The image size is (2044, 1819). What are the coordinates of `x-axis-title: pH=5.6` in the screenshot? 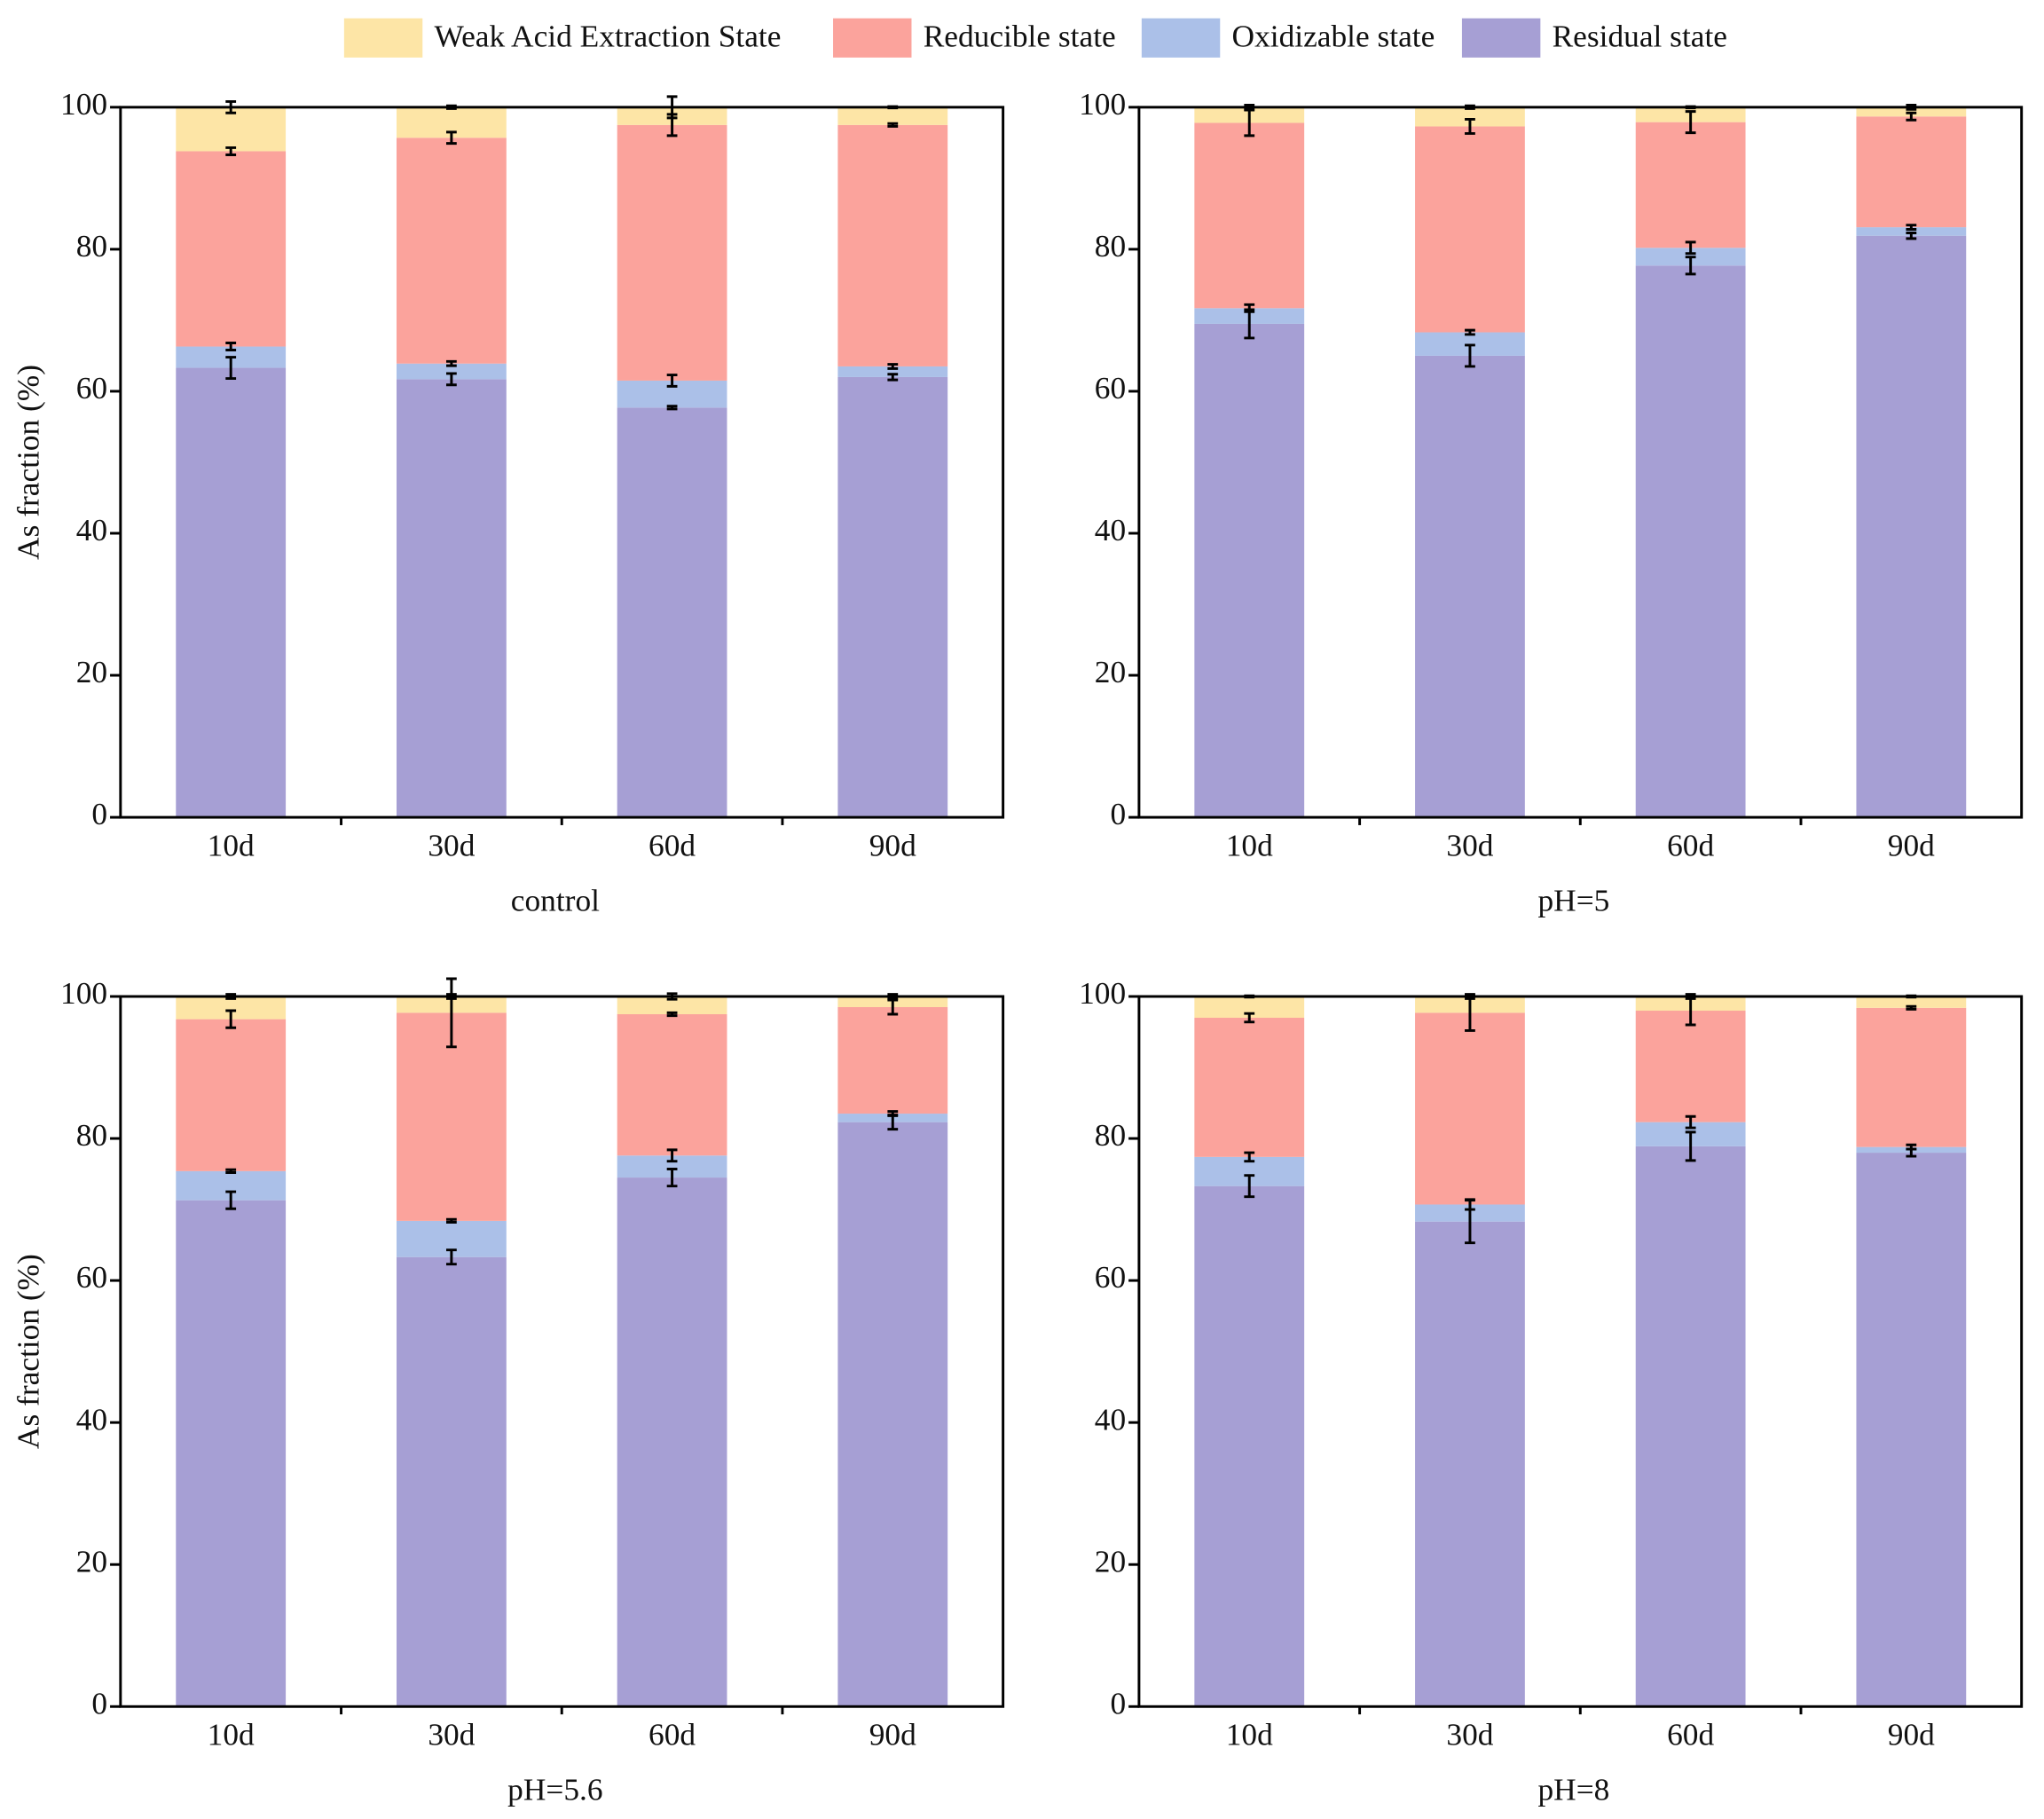 It's located at (554, 1789).